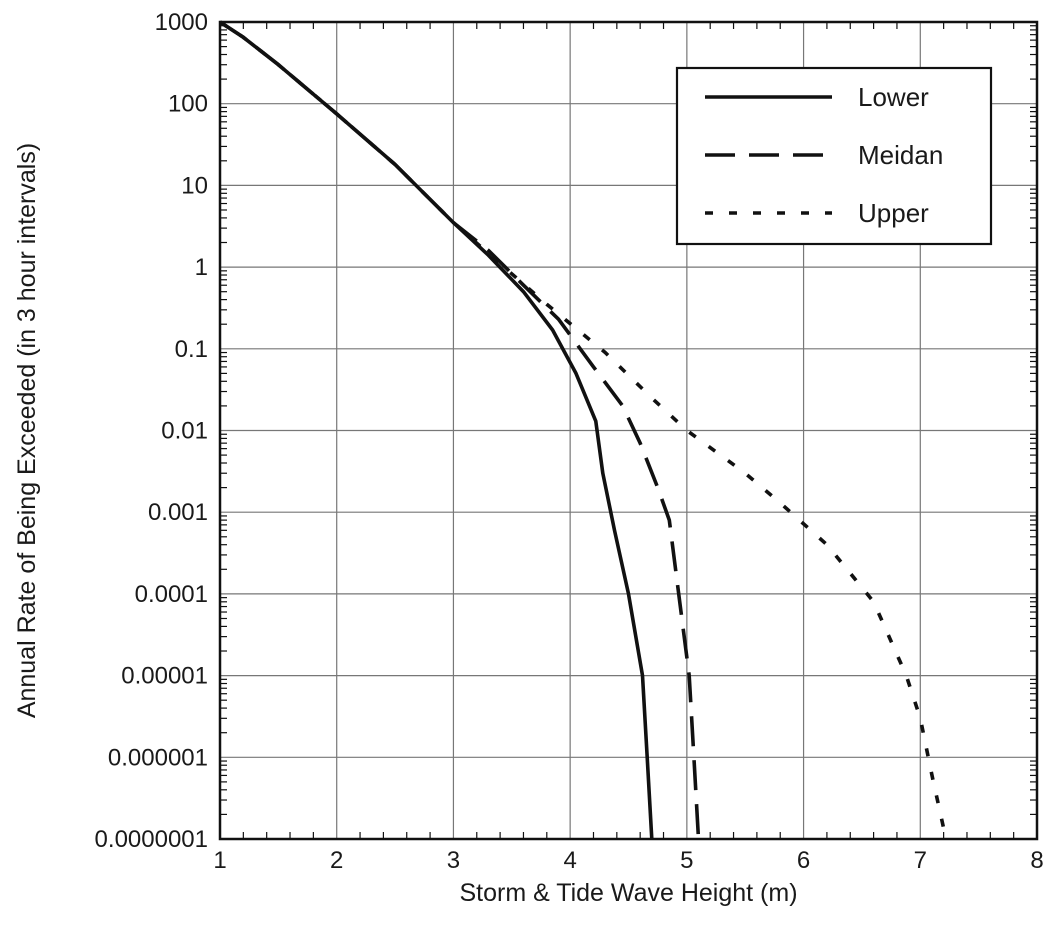 This screenshot has height=935, width=1048. Describe the element at coordinates (834, 156) in the screenshot. I see `legend: Lower Meidan Upper` at that location.